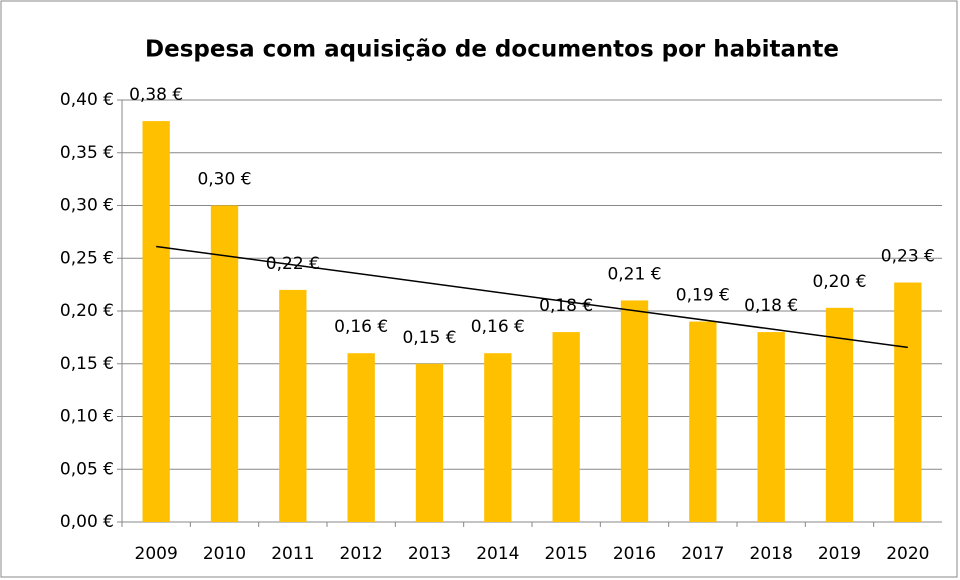 The height and width of the screenshot is (580, 960). Describe the element at coordinates (703, 296) in the screenshot. I see `data-label: 0,19 €` at that location.